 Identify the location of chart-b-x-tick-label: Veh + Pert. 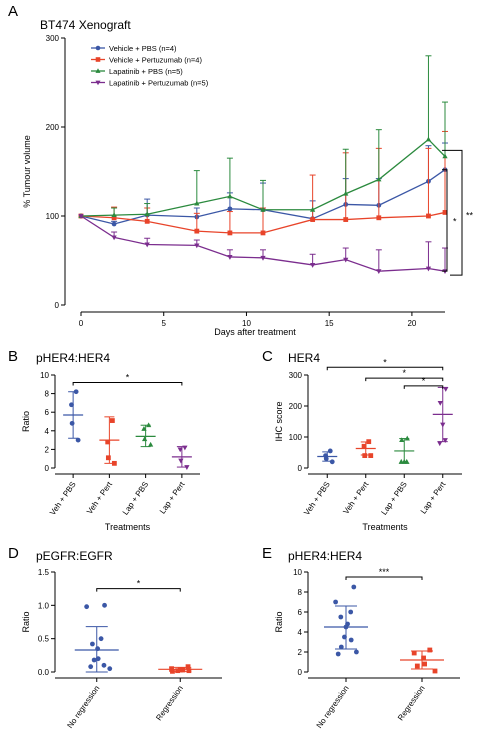
(99, 497).